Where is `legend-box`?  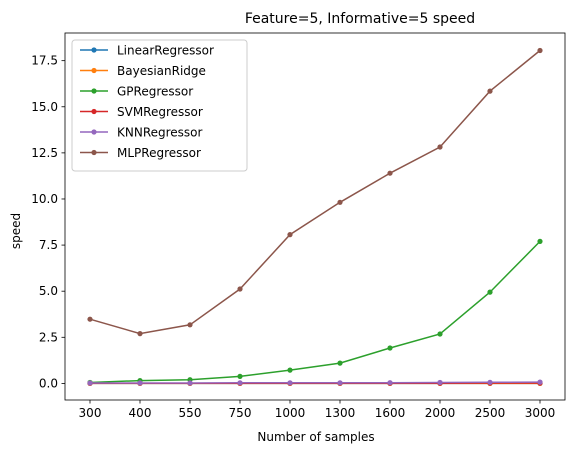
legend-box is located at coordinates (159, 105).